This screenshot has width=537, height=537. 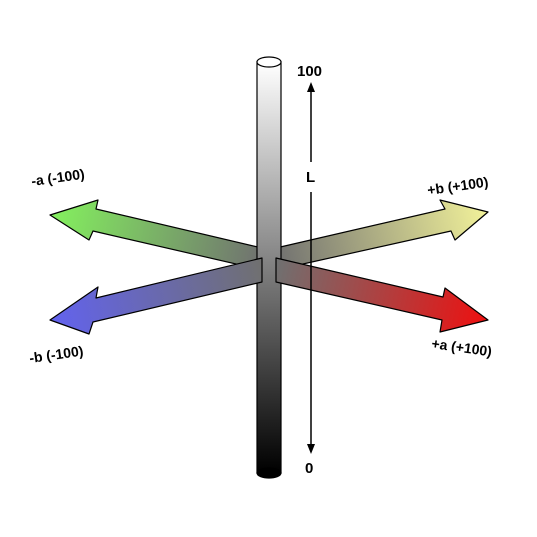 What do you see at coordinates (309, 468) in the screenshot?
I see `lightness-bottom-label: 0` at bounding box center [309, 468].